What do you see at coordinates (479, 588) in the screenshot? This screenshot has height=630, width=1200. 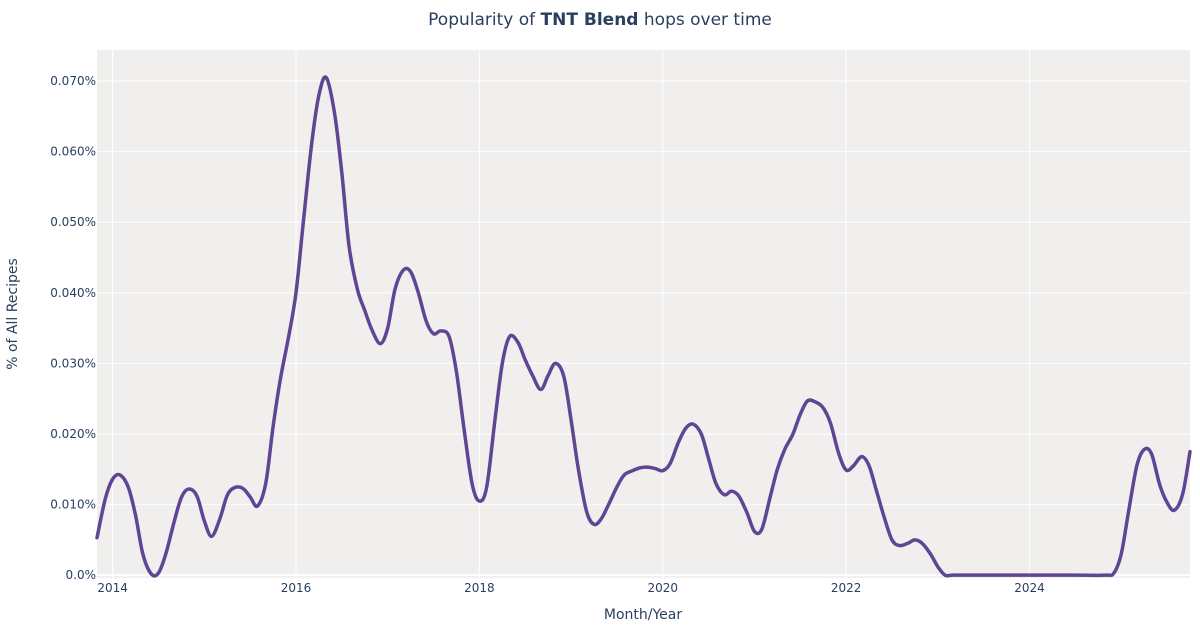 I see `x-tick-label: 2018` at bounding box center [479, 588].